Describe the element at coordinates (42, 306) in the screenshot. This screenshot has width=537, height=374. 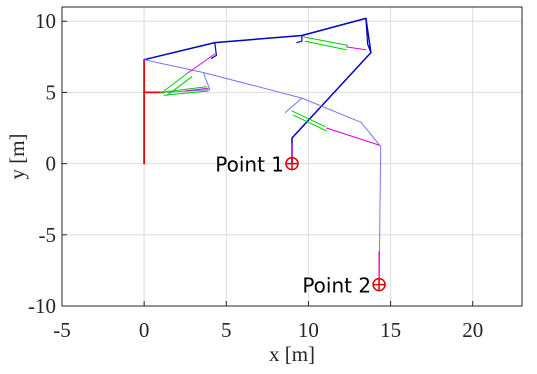
I see `y-tick-label: -10` at that location.